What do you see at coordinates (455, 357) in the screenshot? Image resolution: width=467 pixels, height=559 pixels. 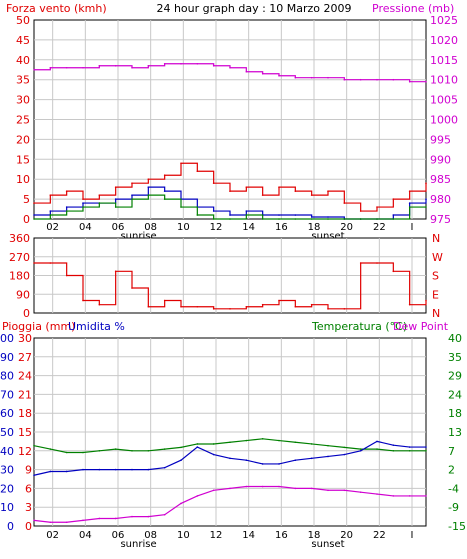 I see `temperature-tick-label: 35` at bounding box center [455, 357].